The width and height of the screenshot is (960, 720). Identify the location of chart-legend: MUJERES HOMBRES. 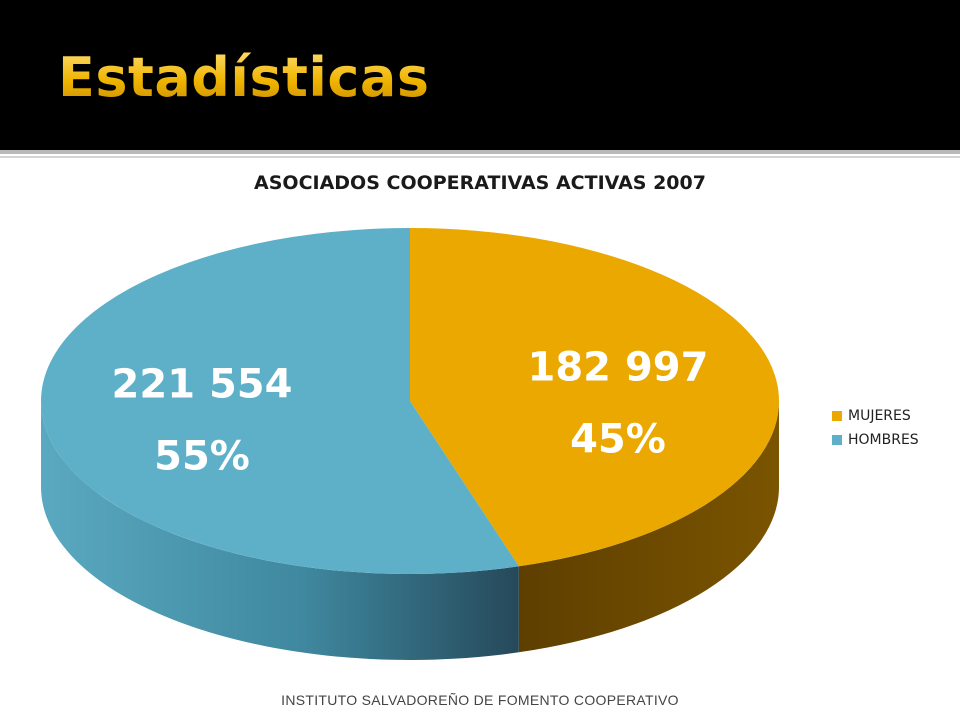
(875, 429).